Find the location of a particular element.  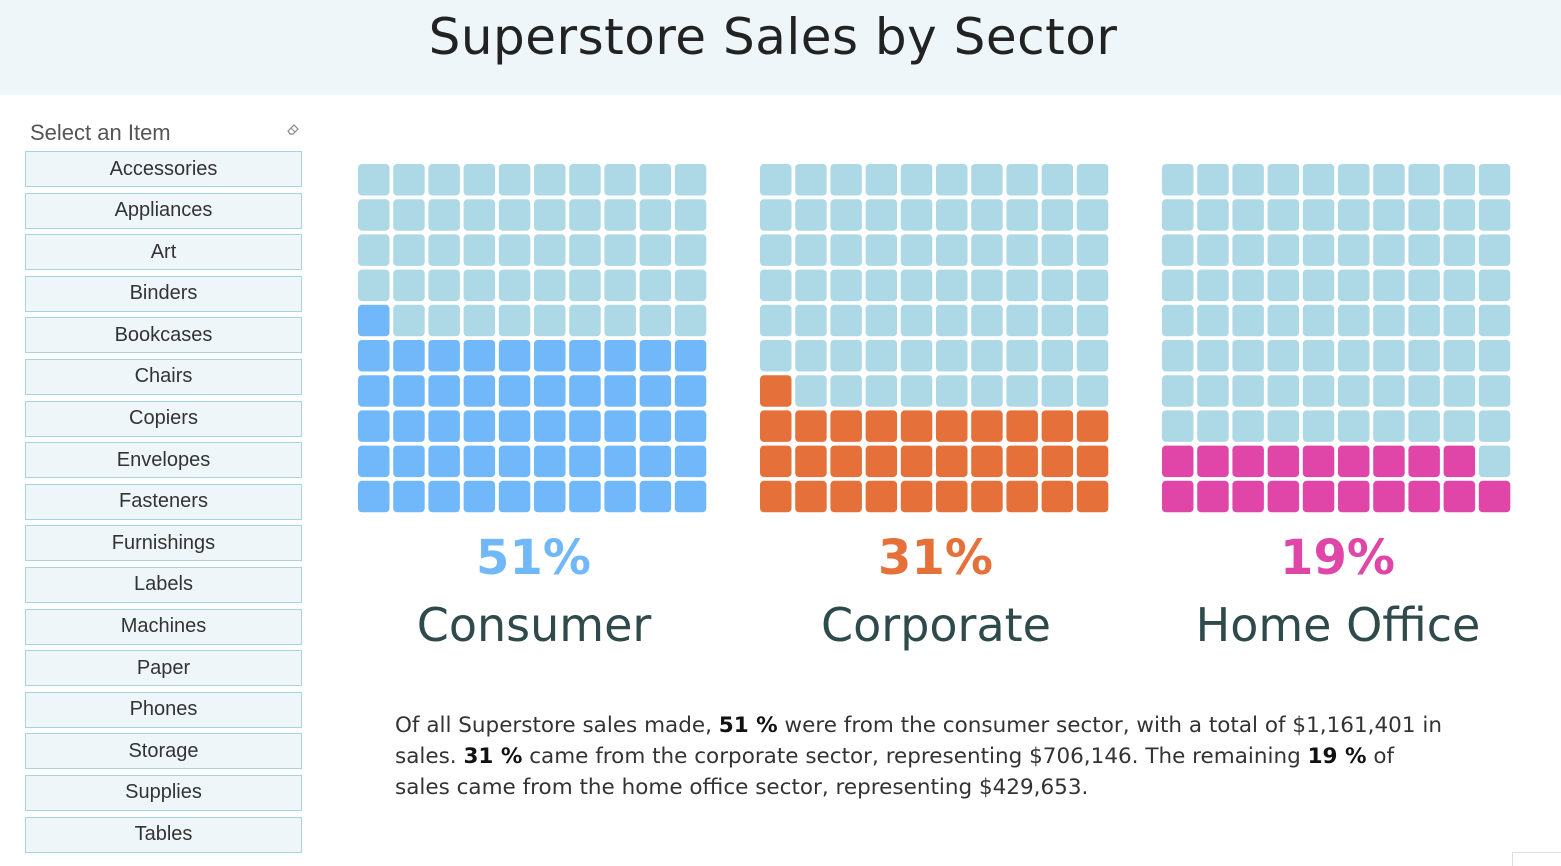

corporate-waffle-chart is located at coordinates (934, 338).